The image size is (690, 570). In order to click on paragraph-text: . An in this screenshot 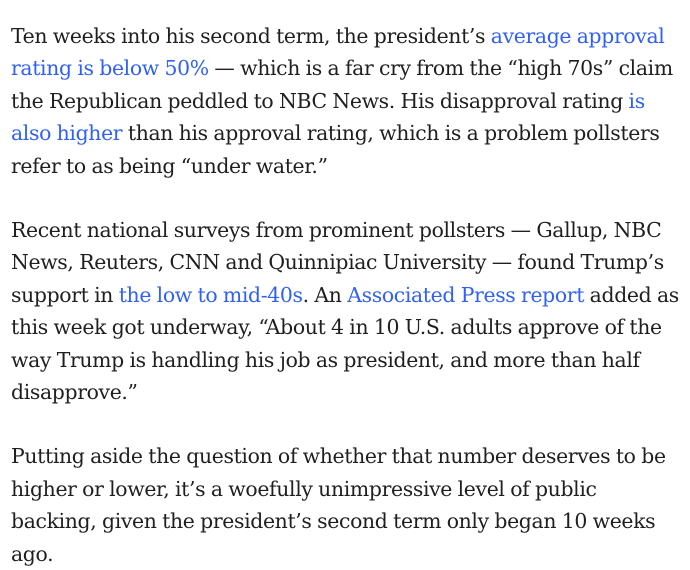, I will do `click(325, 294)`.